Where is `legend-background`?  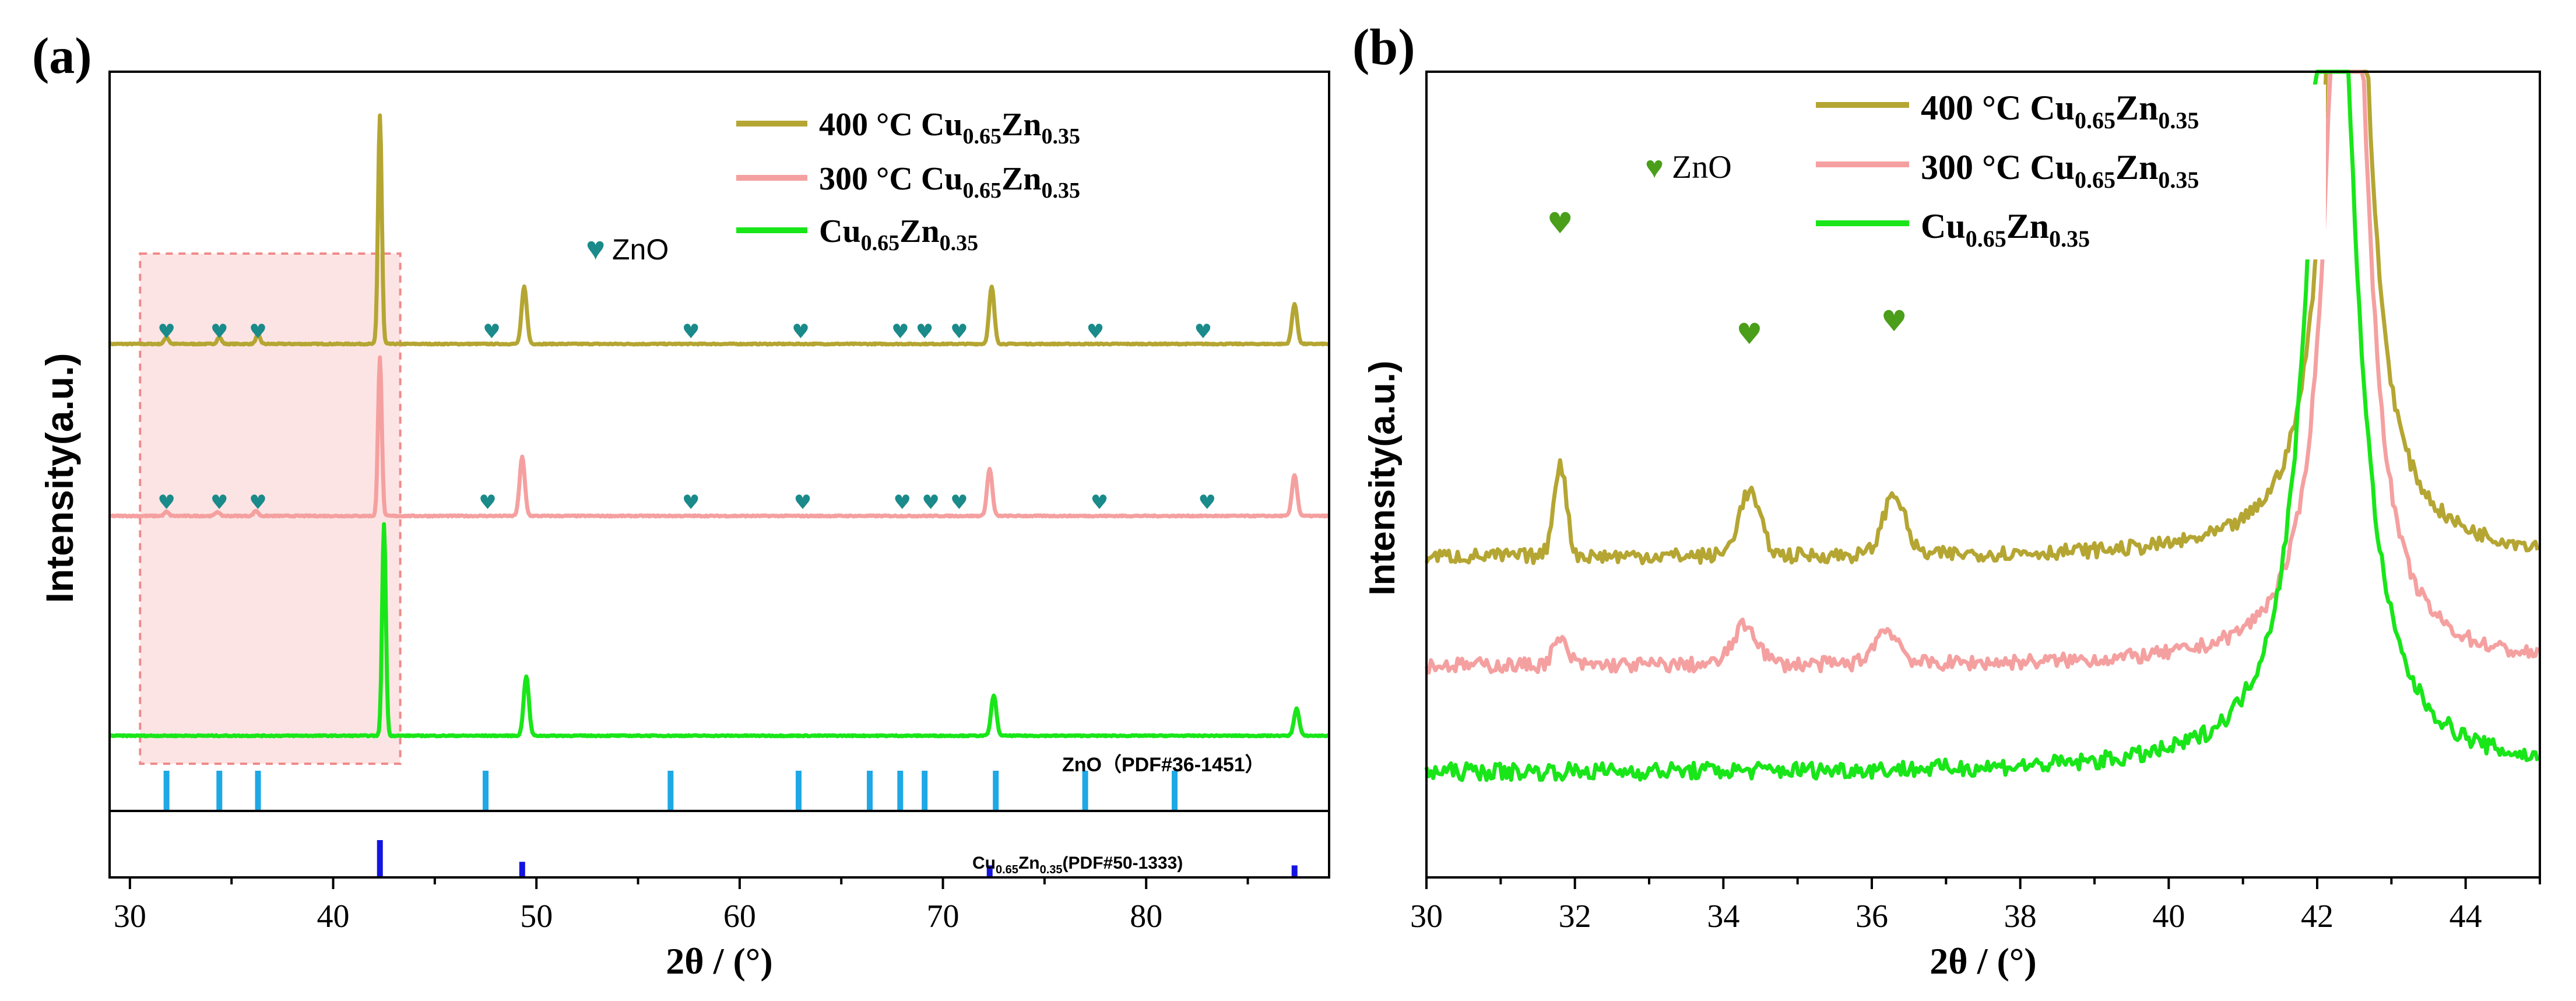 legend-background is located at coordinates (2069, 172).